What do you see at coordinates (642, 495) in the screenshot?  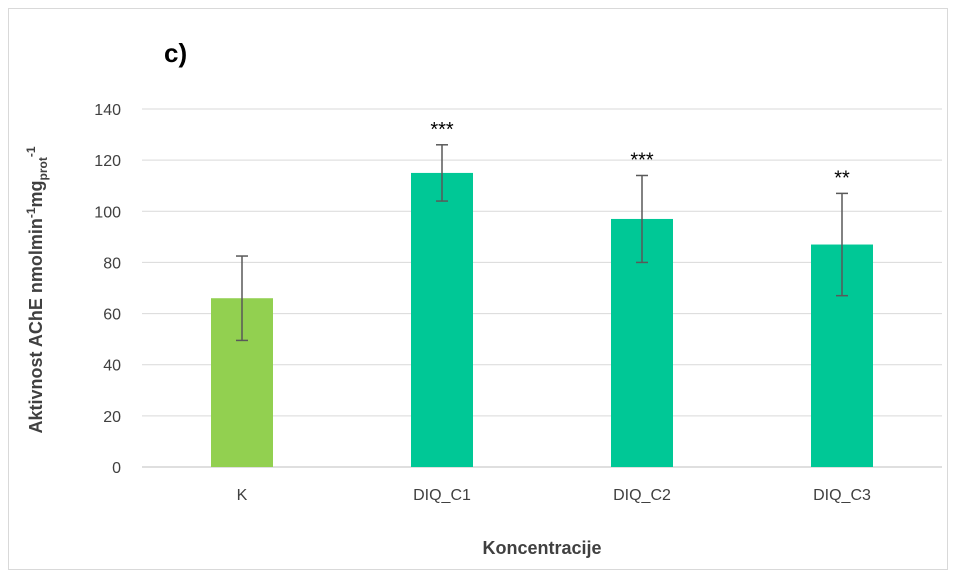 I see `x-tick-label: DIQ_C2` at bounding box center [642, 495].